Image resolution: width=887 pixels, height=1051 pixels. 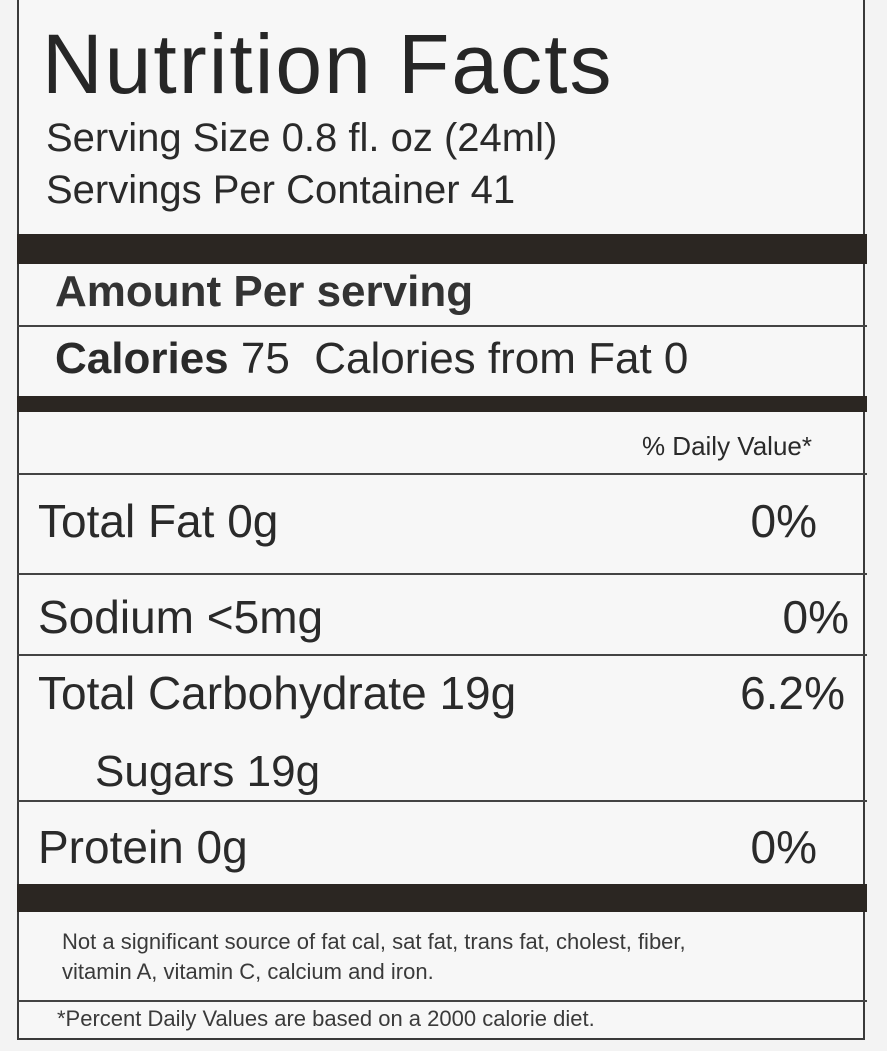 What do you see at coordinates (281, 190) in the screenshot?
I see `servings-per-container: Servings Per Container 41` at bounding box center [281, 190].